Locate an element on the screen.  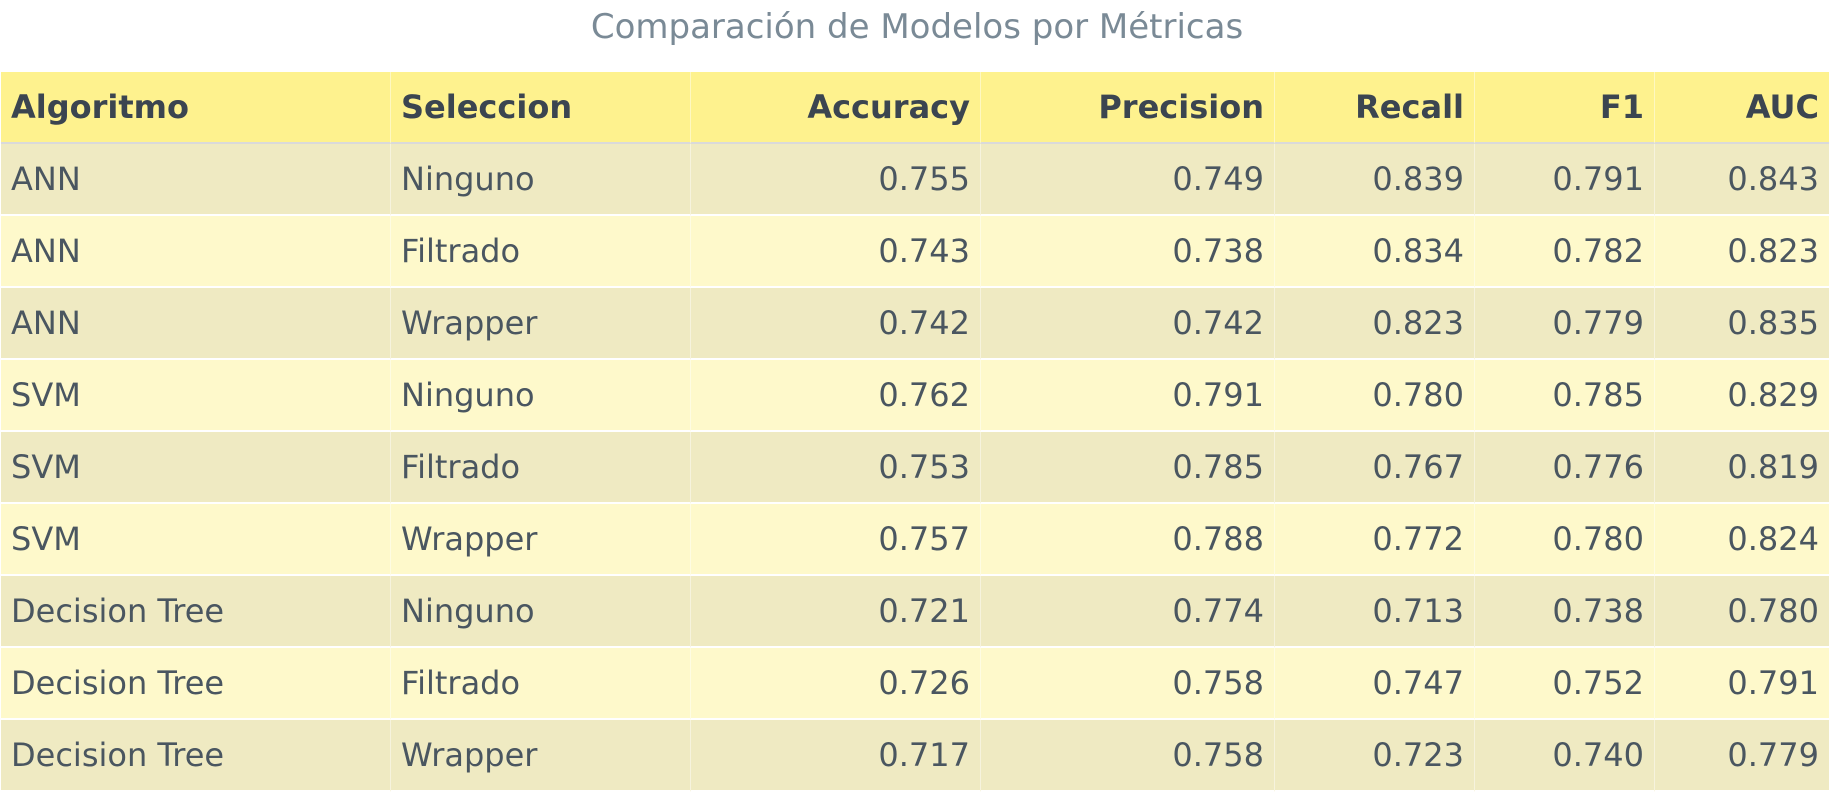
table-row: ANN Wrapper 0.742 0.742 0.823 0.779 0.835 is located at coordinates (915, 324).